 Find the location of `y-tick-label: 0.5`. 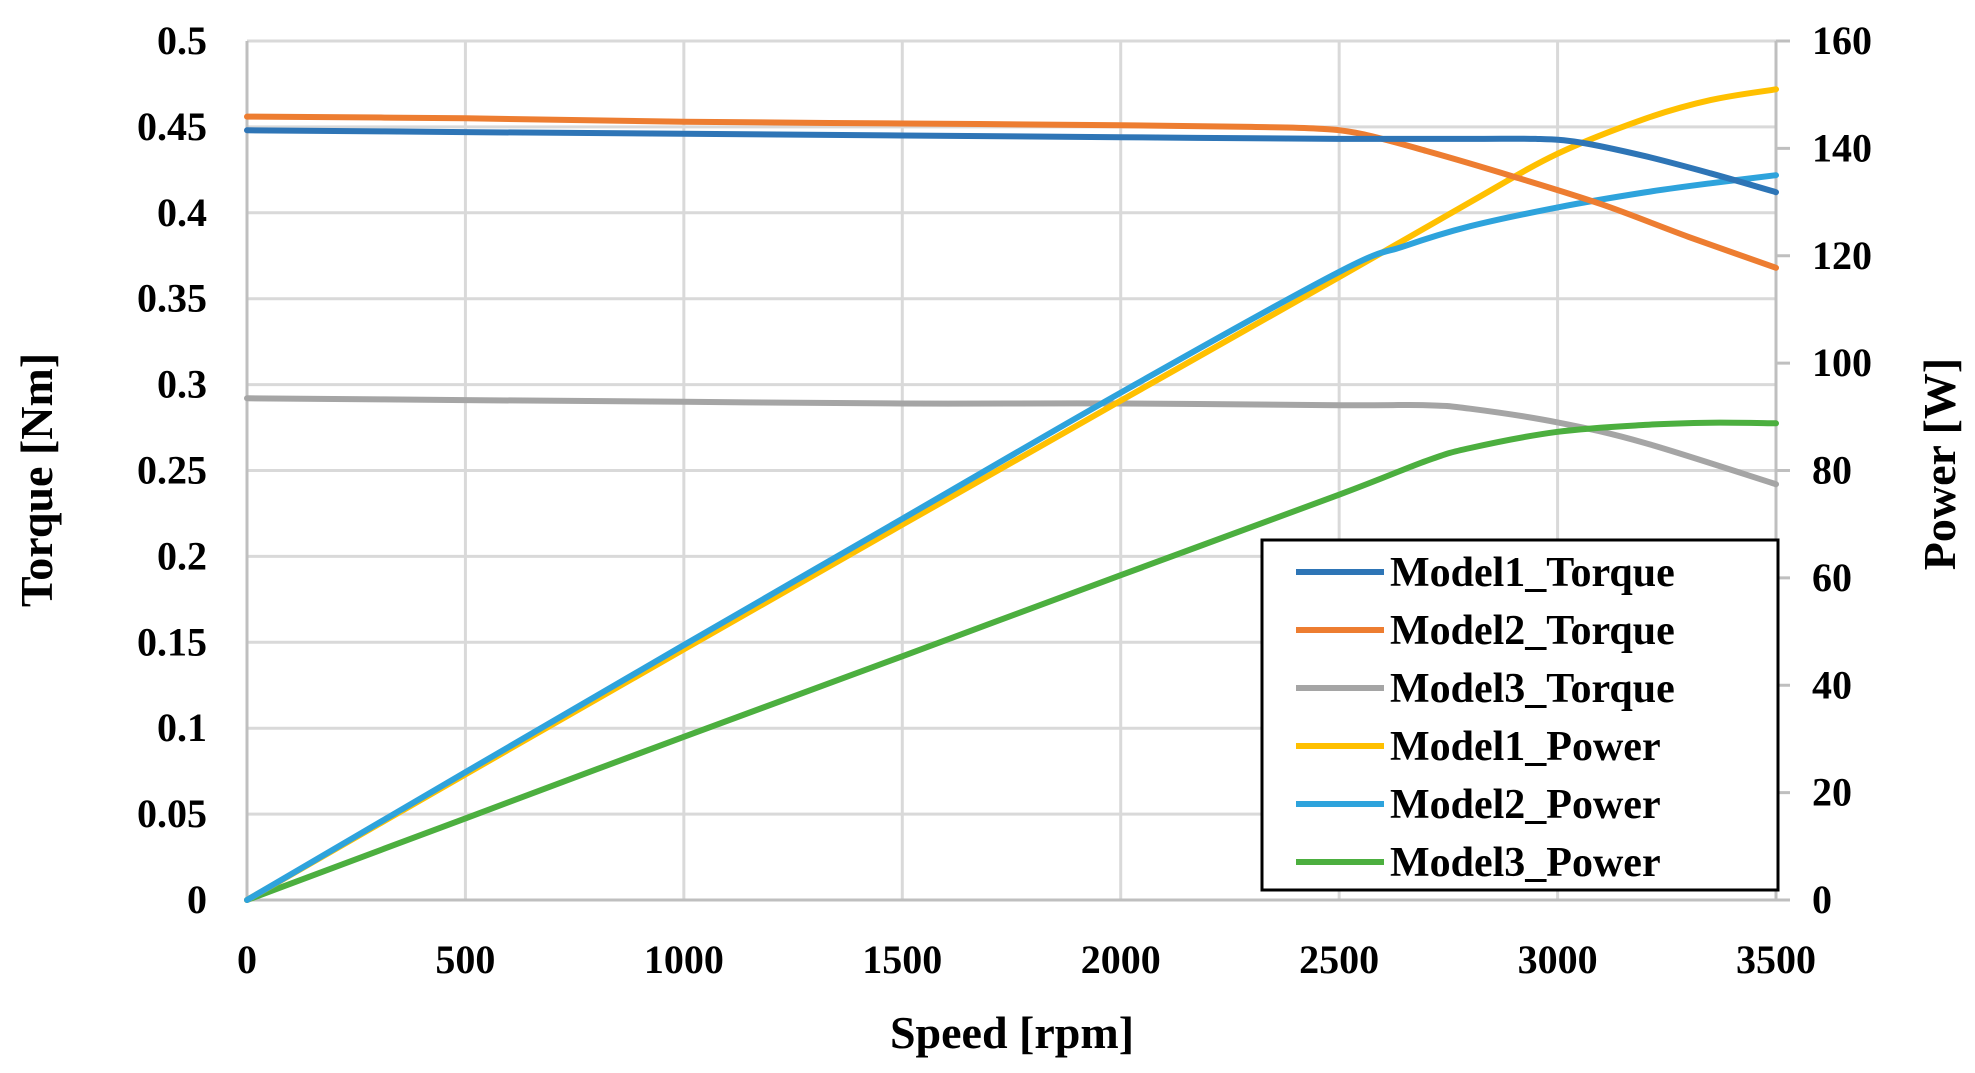

y-tick-label: 0.5 is located at coordinates (182, 40).